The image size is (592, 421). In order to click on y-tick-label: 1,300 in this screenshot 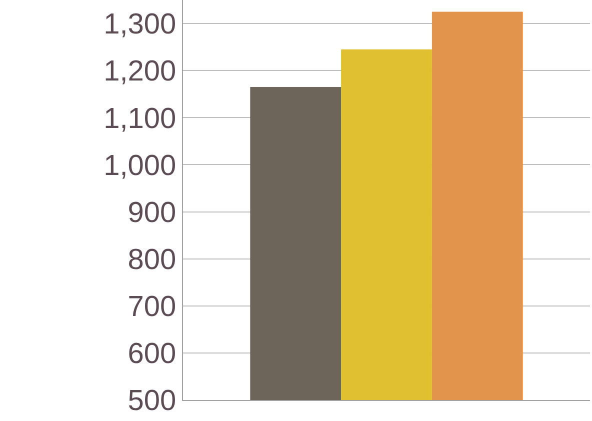, I will do `click(140, 24)`.